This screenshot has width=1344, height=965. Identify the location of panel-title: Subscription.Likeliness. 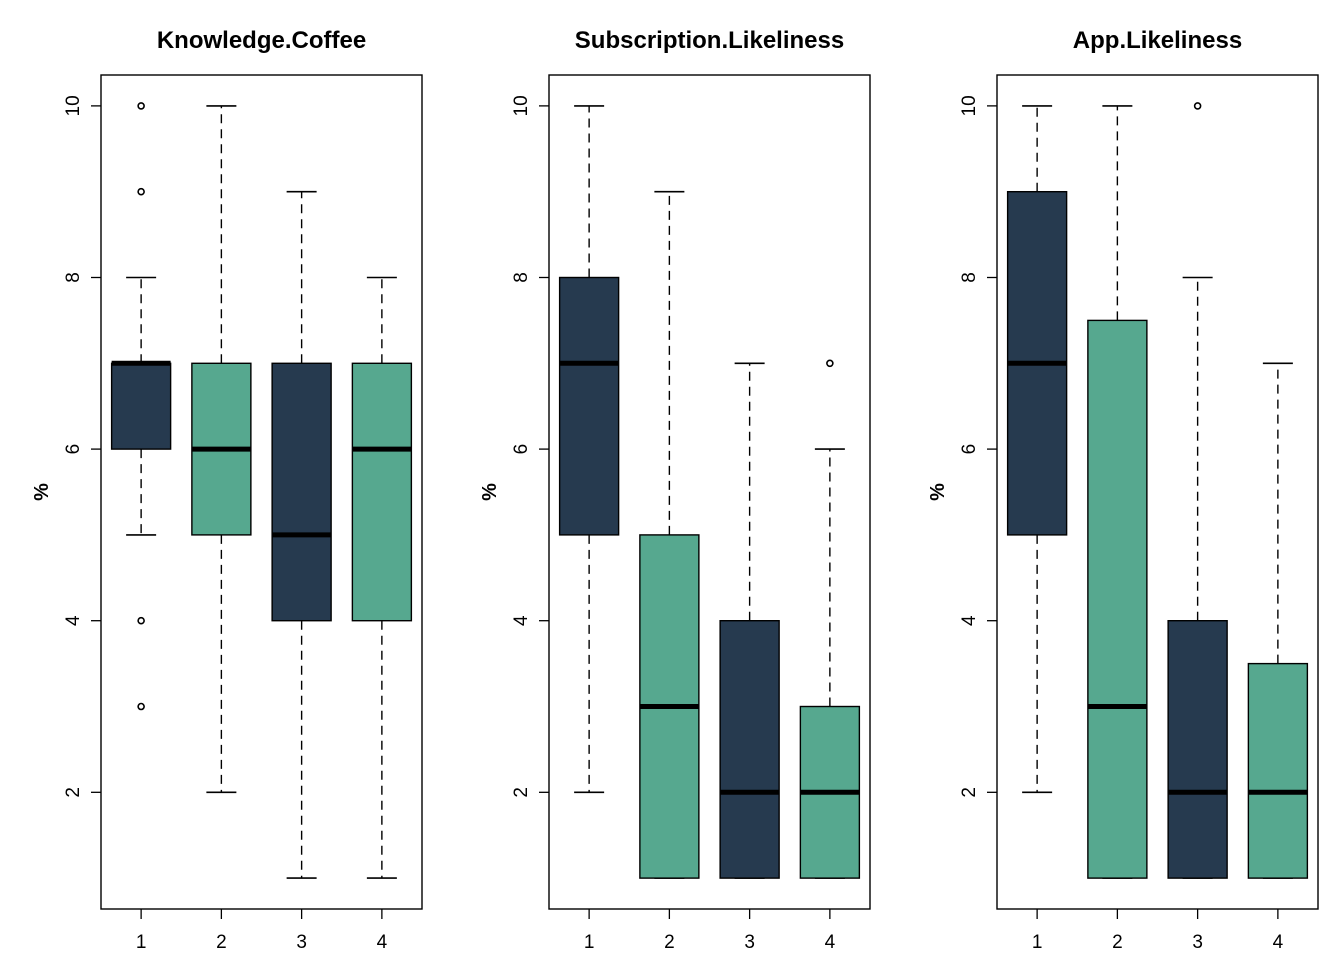
(709, 40).